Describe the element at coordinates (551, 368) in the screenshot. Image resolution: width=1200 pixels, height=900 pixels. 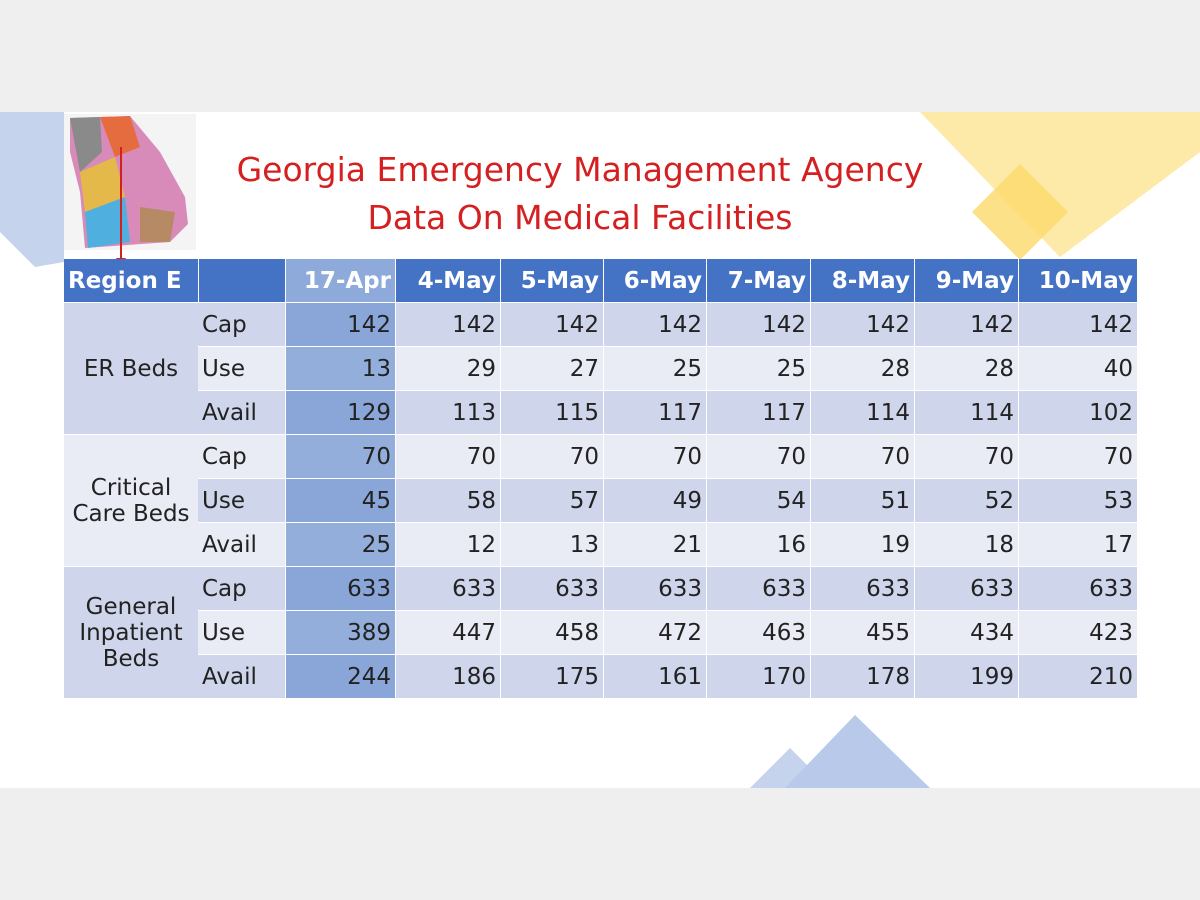
I see `value-cell: 27` at that location.